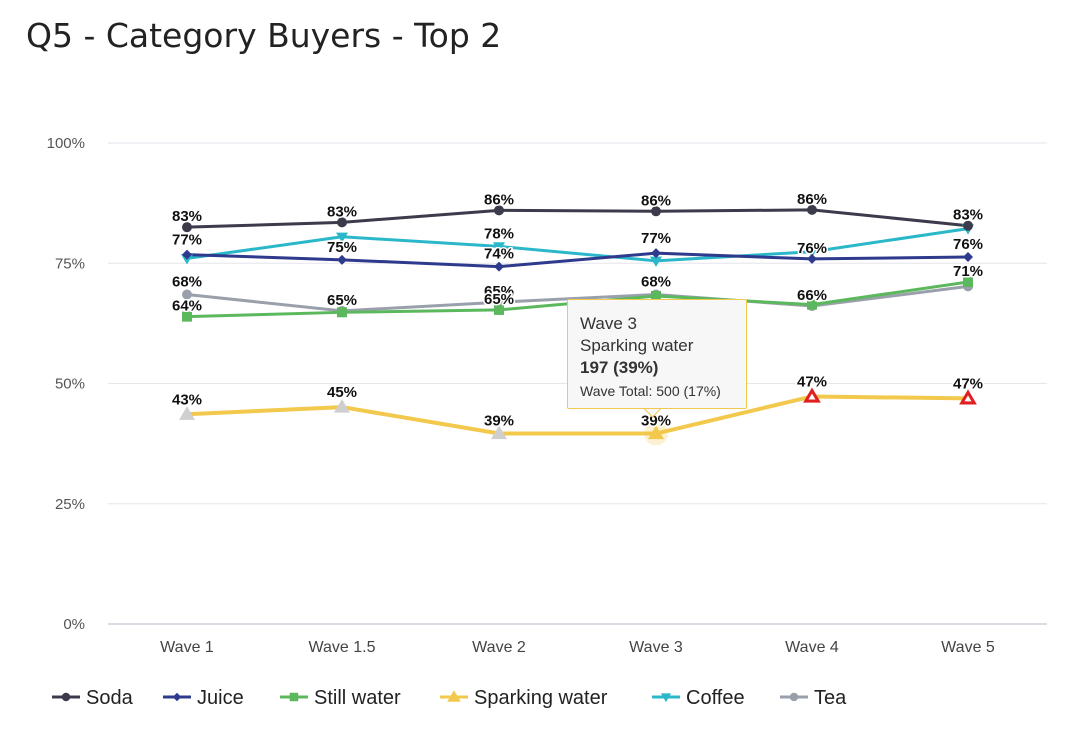 The image size is (1073, 735). Describe the element at coordinates (812, 647) in the screenshot. I see `x-tick-label: Wave 4` at that location.